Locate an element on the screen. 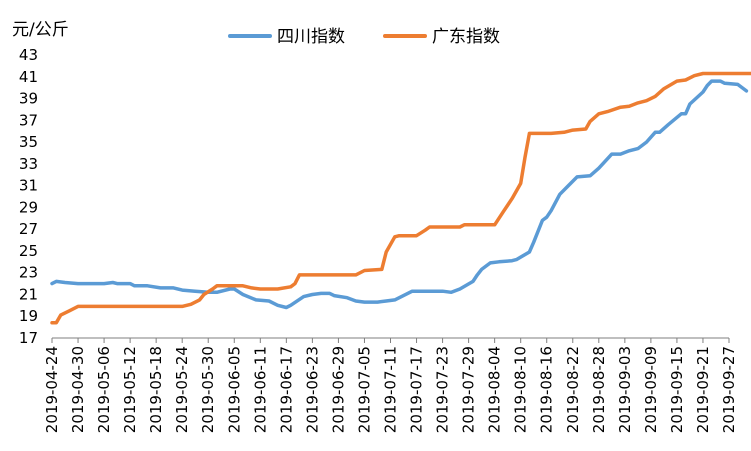 The image size is (751, 451). x-tick-label: 2019-08-10 is located at coordinates (521, 389).